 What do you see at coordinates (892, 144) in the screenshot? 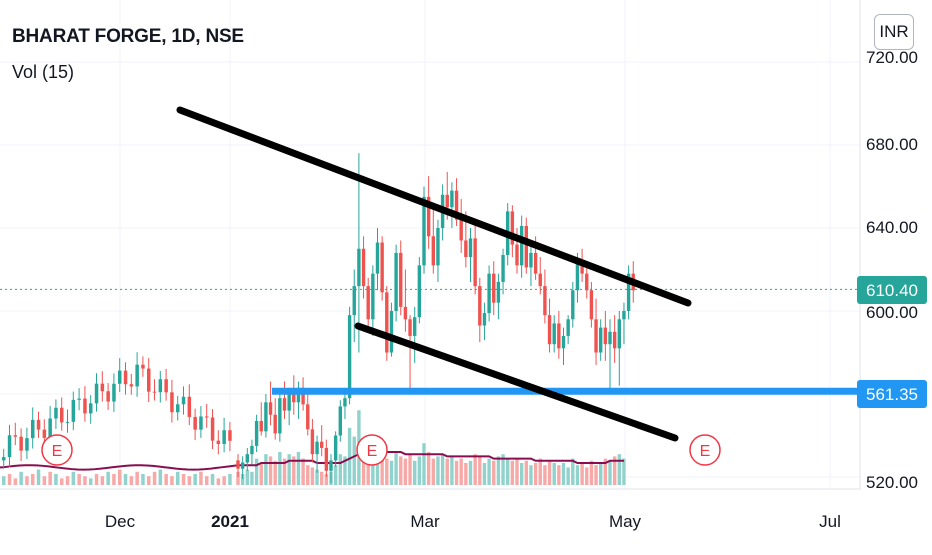
I see `price-tick-label: 680.00` at bounding box center [892, 144].